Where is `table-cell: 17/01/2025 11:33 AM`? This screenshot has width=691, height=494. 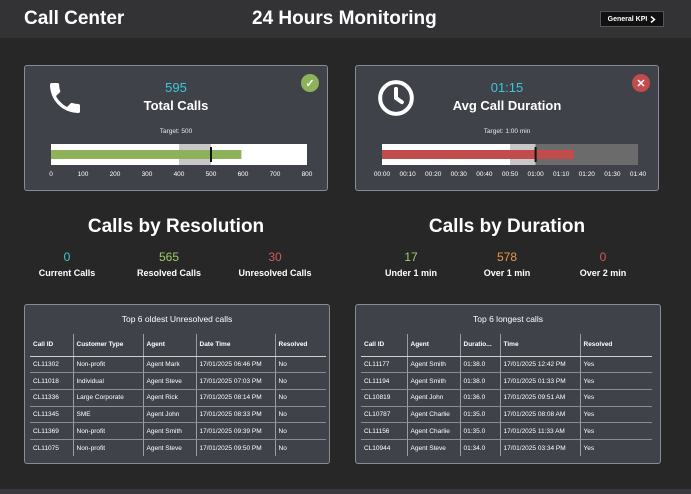 table-cell: 17/01/2025 11:33 AM is located at coordinates (540, 431).